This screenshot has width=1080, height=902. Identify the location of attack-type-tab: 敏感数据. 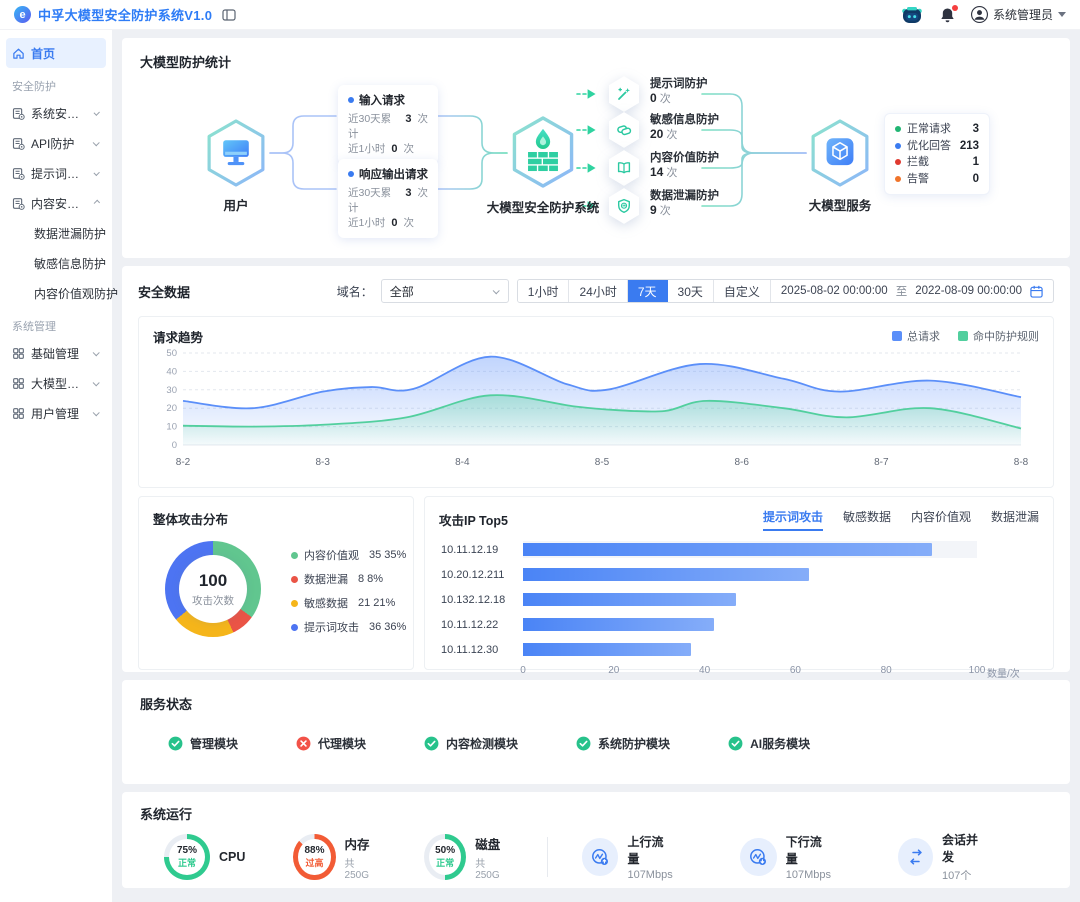
(866, 516).